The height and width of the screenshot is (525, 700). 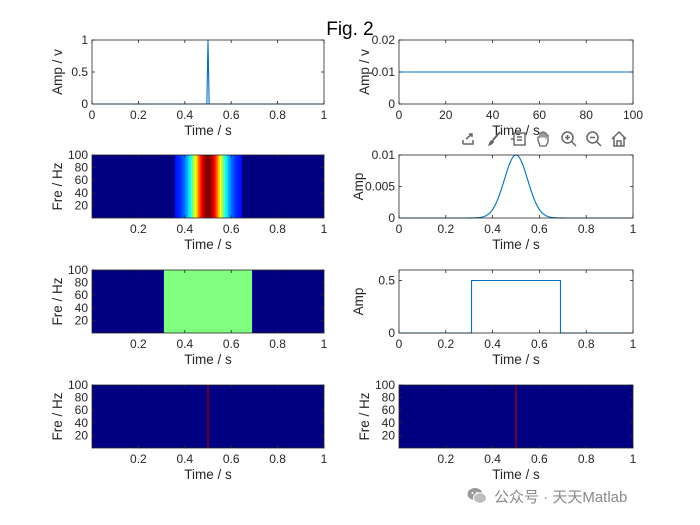 What do you see at coordinates (493, 139) in the screenshot?
I see `brush-icon` at bounding box center [493, 139].